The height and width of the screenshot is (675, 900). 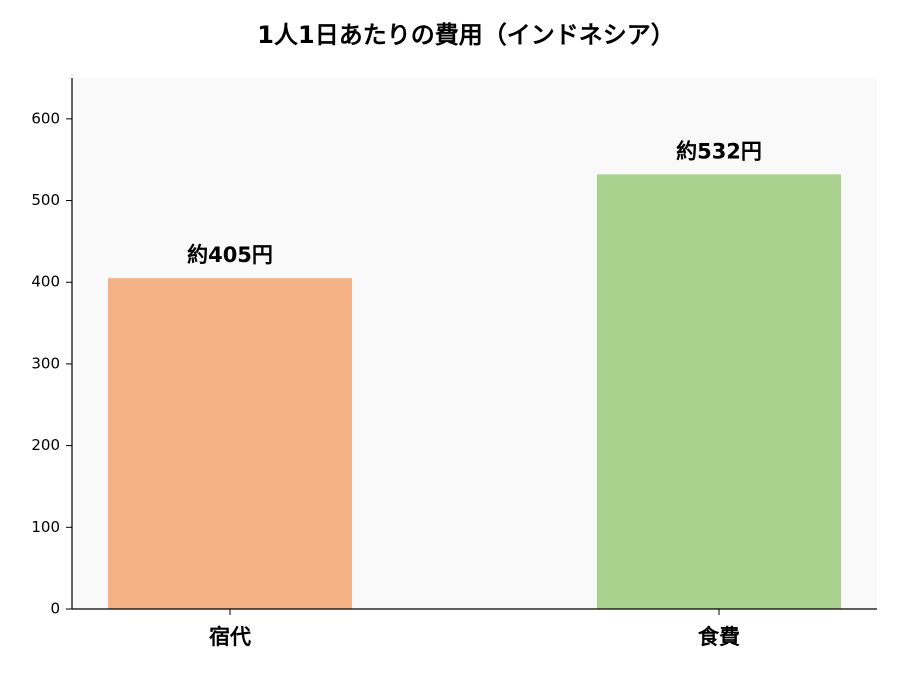 I want to click on y-tick-label: 200, so click(x=45, y=445).